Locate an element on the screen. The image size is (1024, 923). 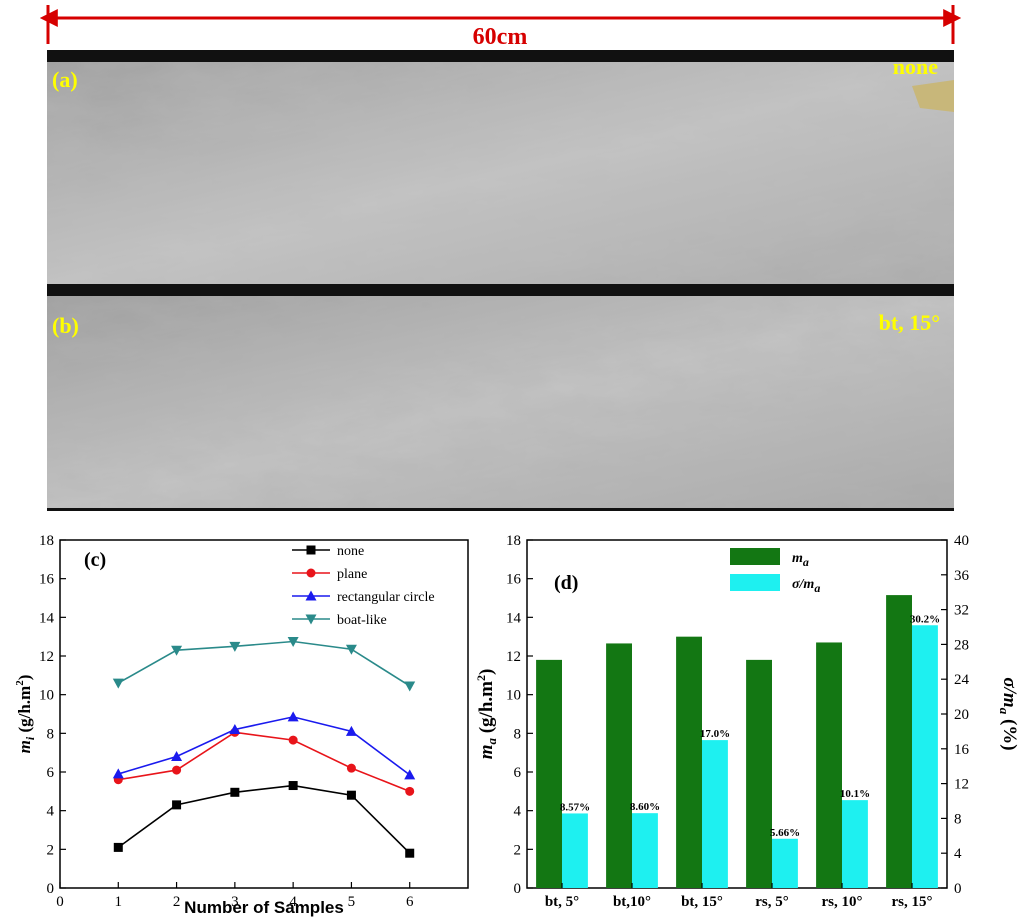
chart-d-tag: (d) is located at coordinates (566, 583).